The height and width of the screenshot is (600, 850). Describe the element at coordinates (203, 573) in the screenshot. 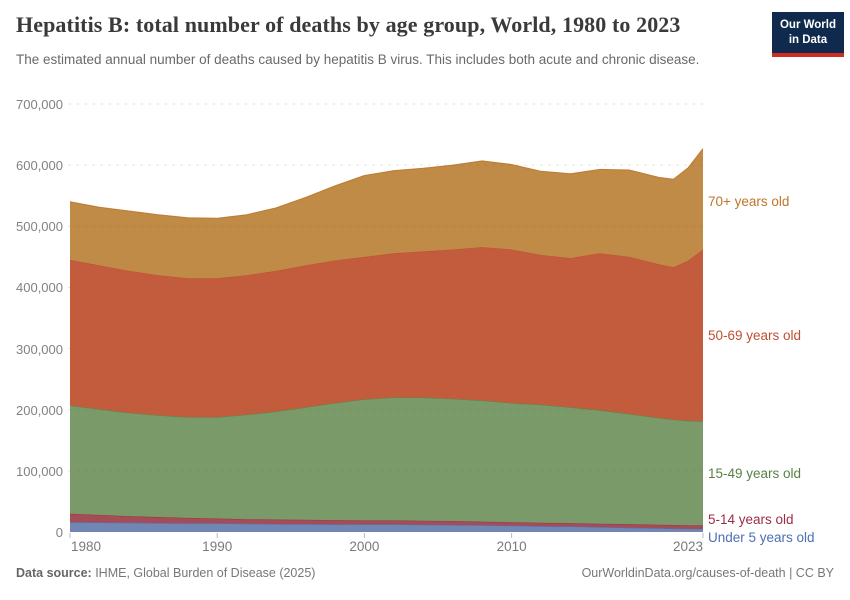

I see `data-source-text: IHME, Global Burden of Disease (2025)` at that location.